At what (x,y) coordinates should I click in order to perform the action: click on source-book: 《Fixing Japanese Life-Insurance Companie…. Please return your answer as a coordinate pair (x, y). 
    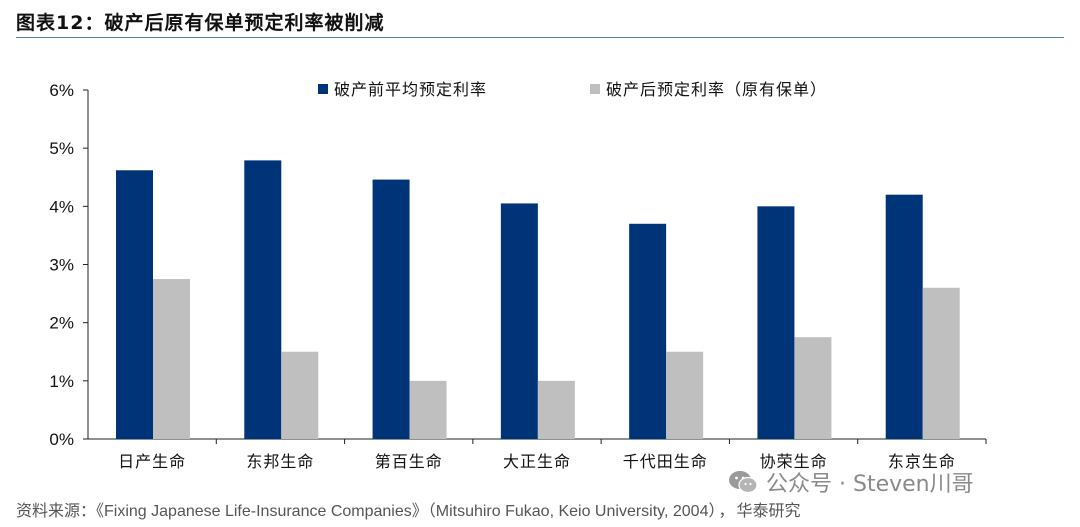
    Looking at the image, I should click on (262, 511).